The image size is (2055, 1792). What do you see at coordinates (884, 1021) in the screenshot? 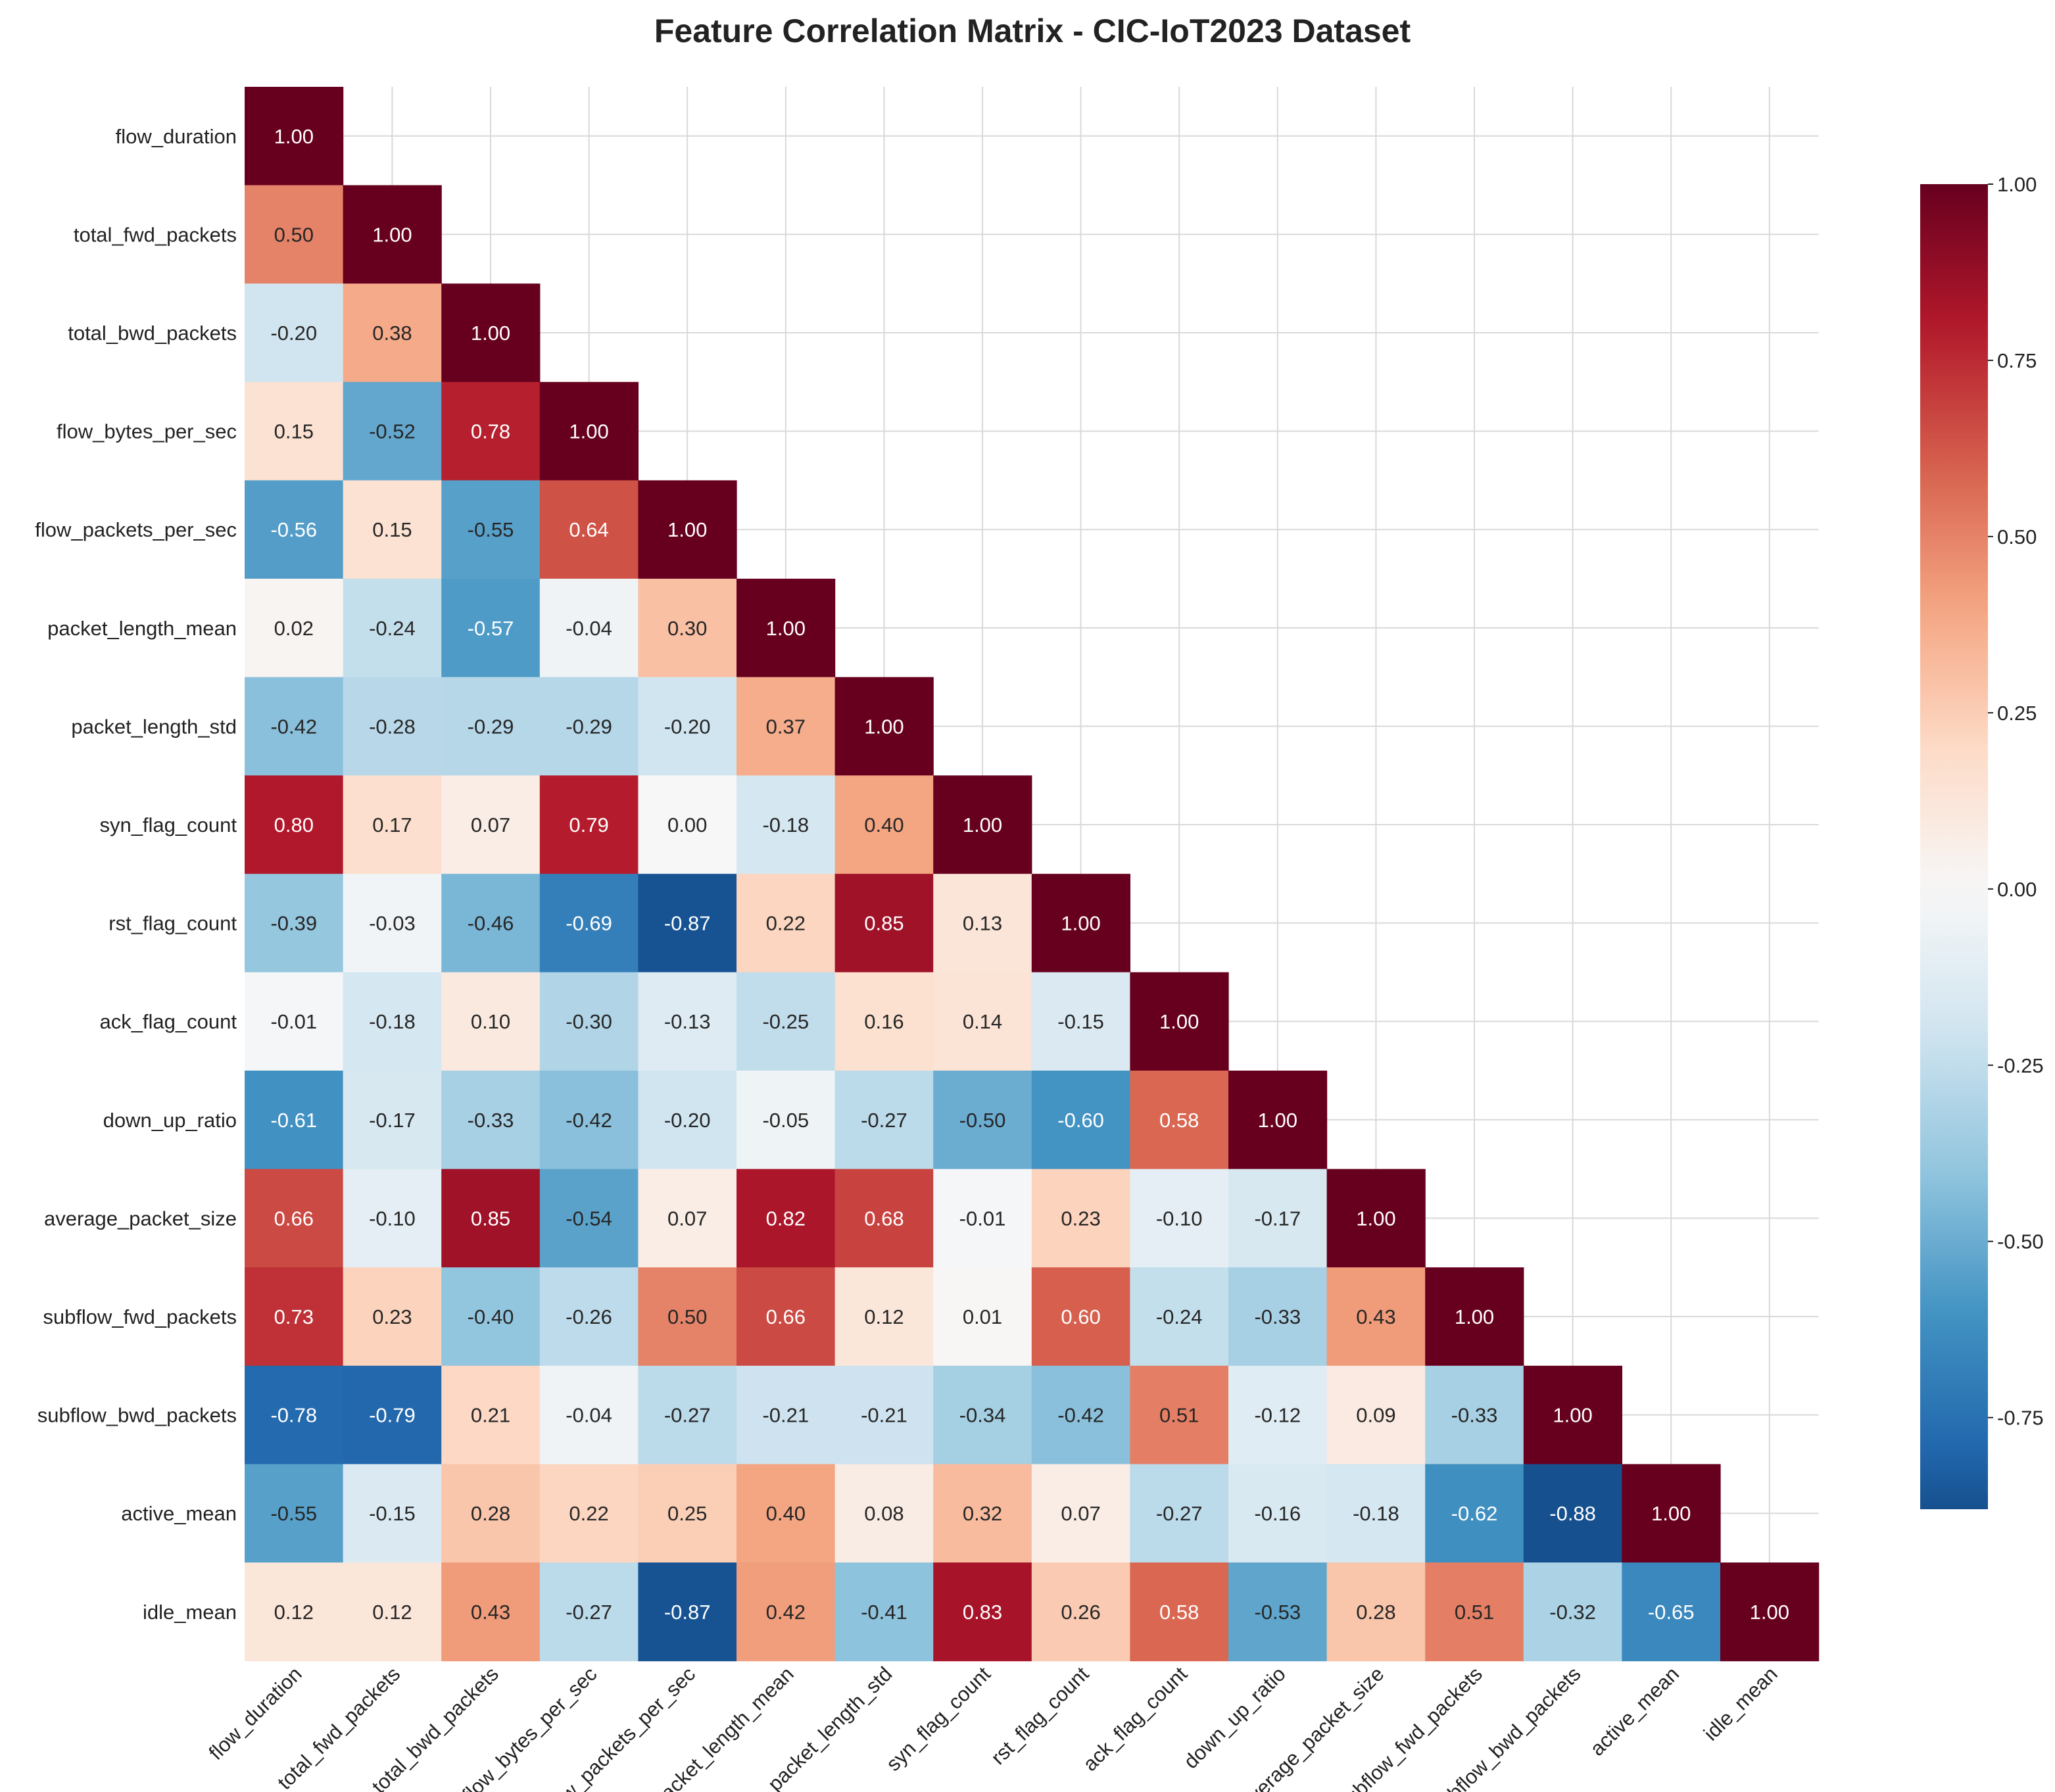
I see `cell-value-label: 0.16` at bounding box center [884, 1021].